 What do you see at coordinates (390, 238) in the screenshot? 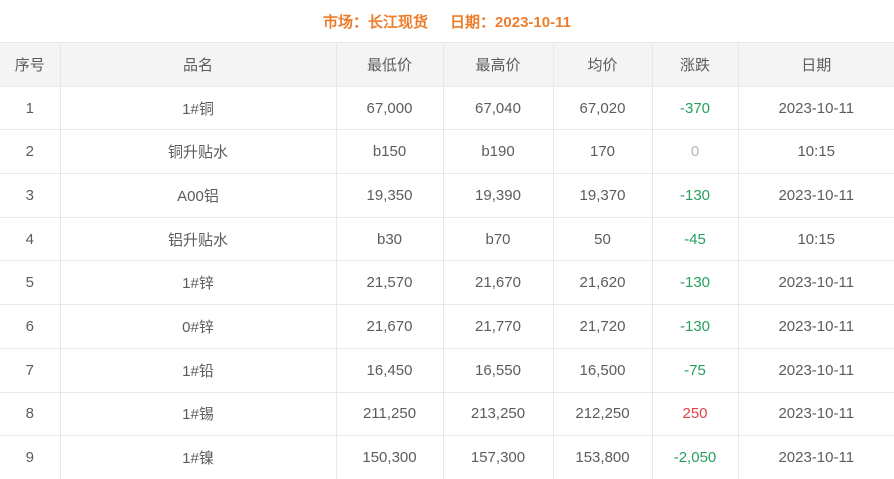
I see `cell-low: b30` at bounding box center [390, 238].